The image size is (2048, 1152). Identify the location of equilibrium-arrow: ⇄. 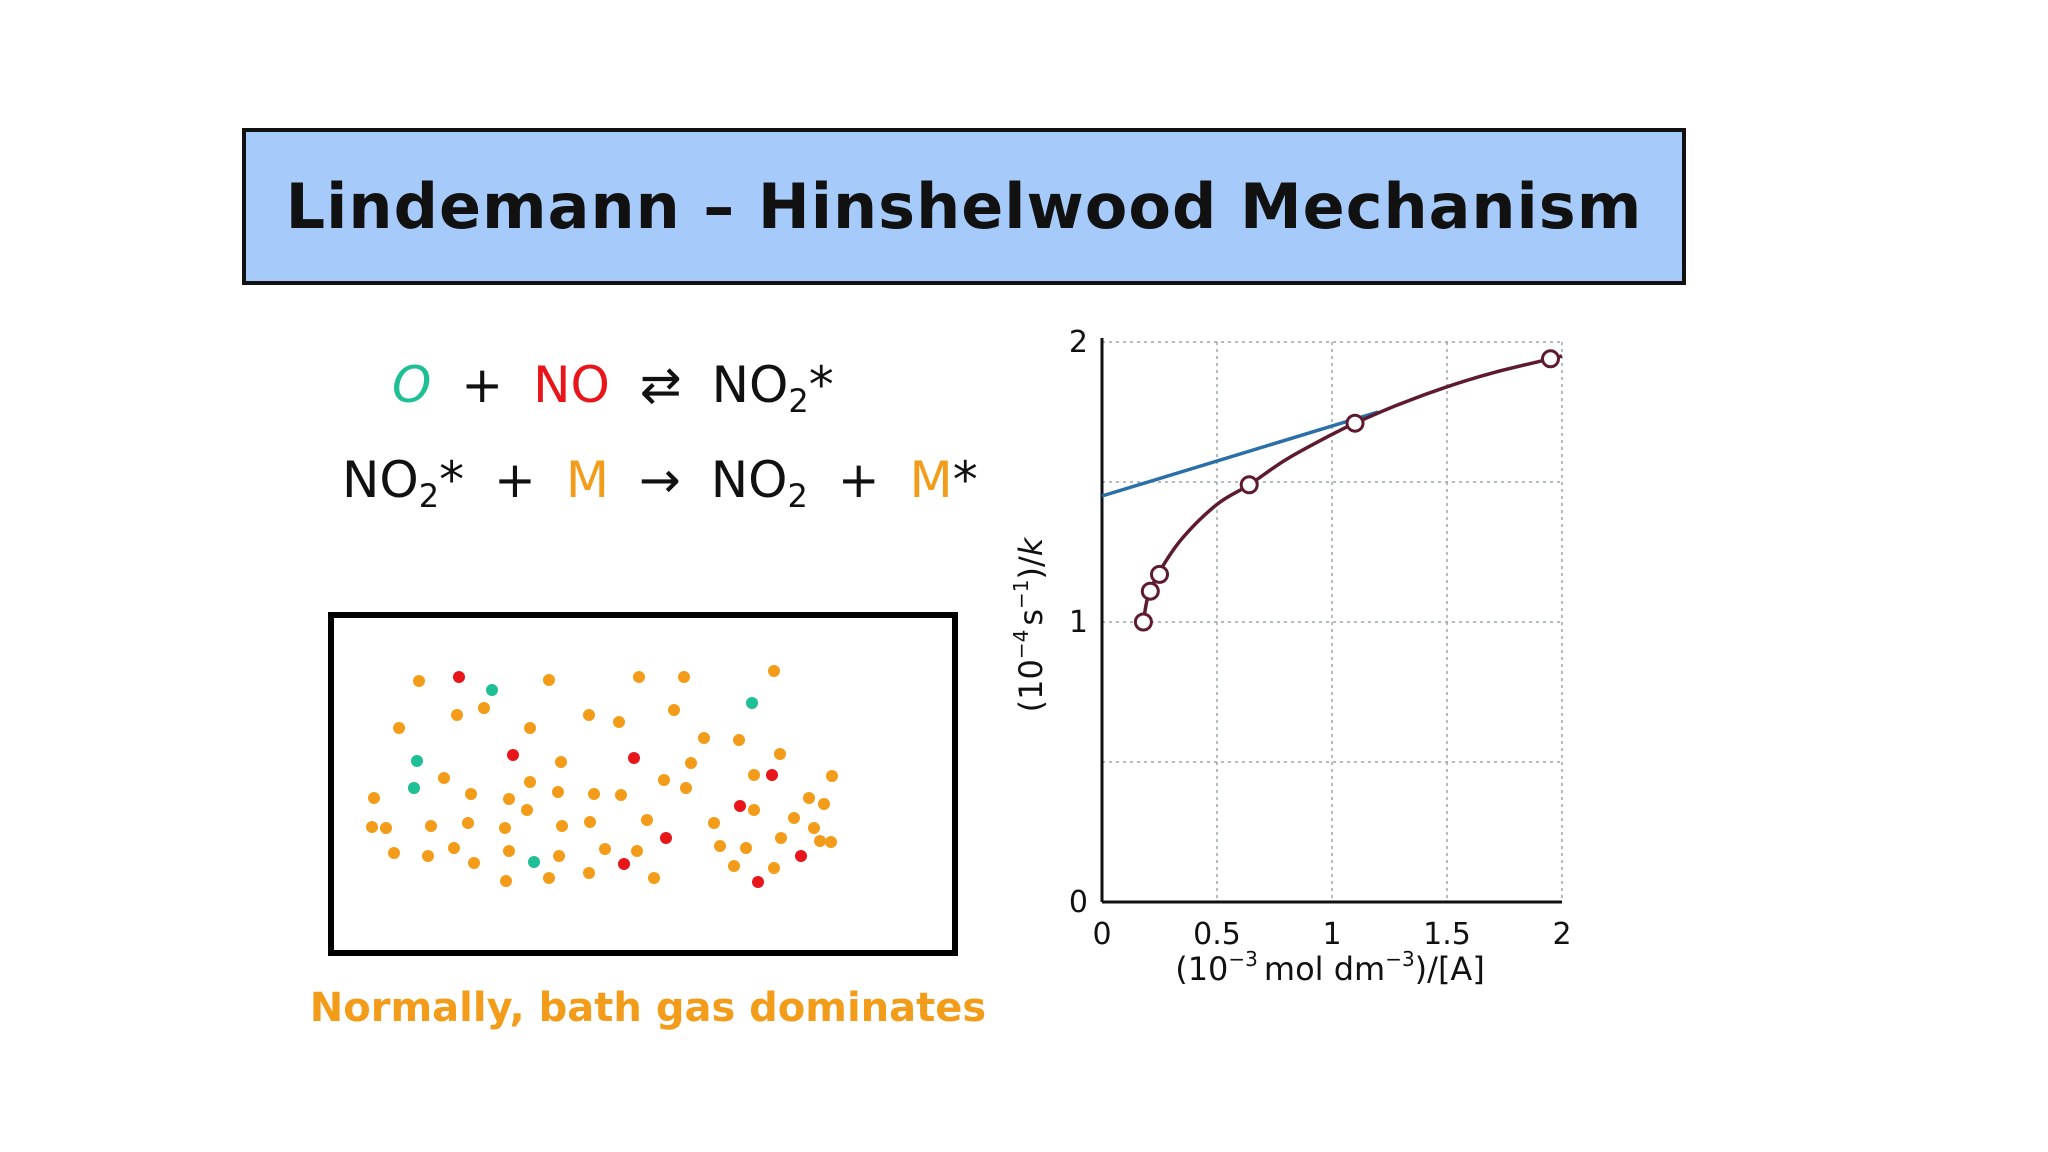
(660, 385).